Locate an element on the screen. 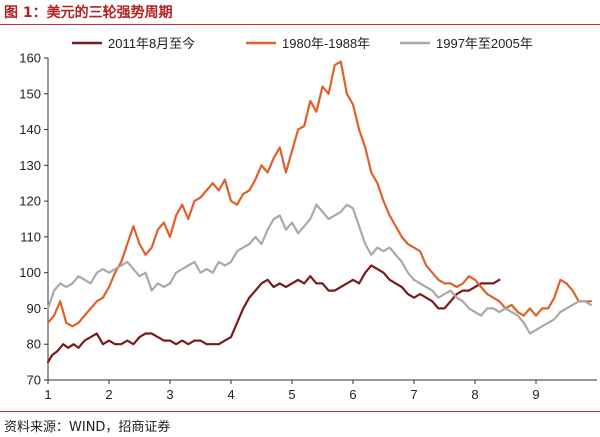 This screenshot has height=437, width=600. y-tick-label: 80 is located at coordinates (34, 344).